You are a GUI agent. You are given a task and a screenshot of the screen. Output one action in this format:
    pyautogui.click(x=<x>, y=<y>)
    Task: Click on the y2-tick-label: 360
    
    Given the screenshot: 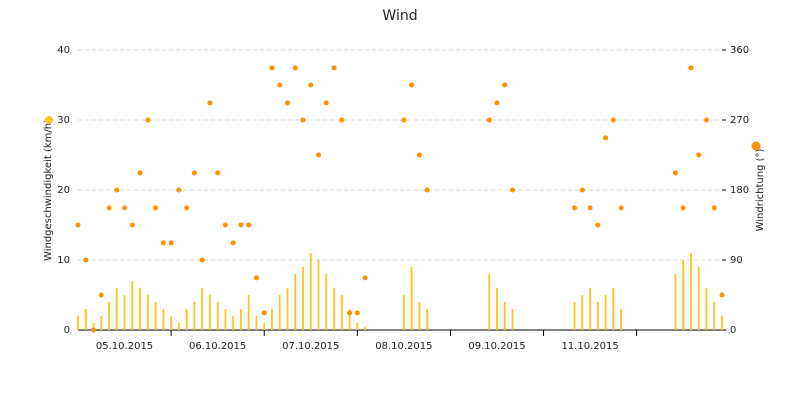 What is the action you would take?
    pyautogui.click(x=739, y=50)
    